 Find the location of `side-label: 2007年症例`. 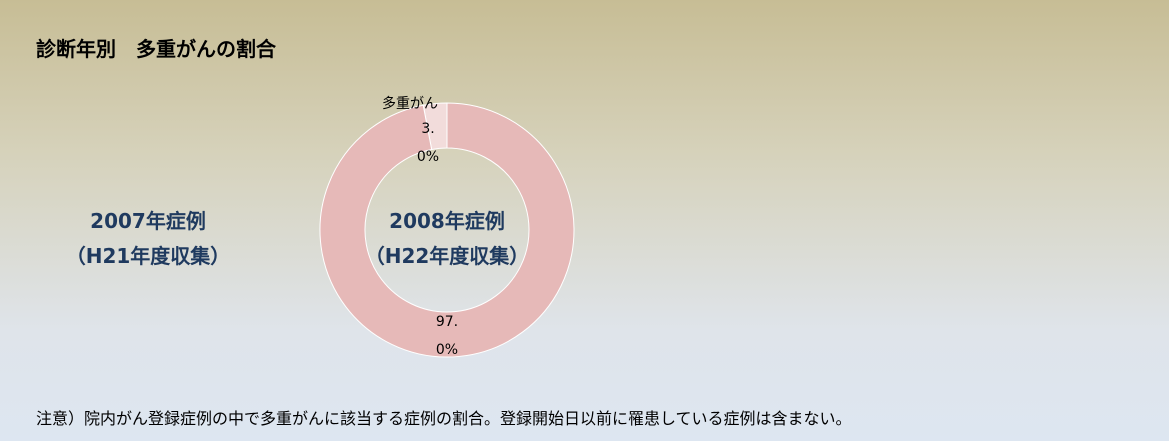

side-label: 2007年症例 is located at coordinates (148, 221).